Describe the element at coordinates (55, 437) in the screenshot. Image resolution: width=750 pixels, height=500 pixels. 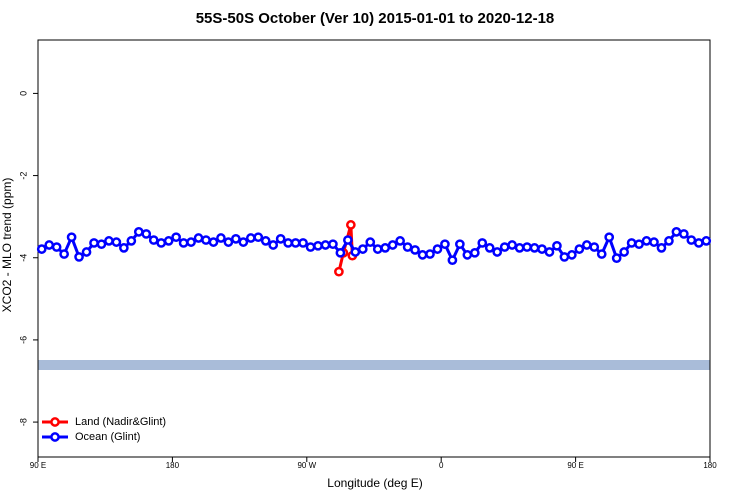
I see `legend-marker` at that location.